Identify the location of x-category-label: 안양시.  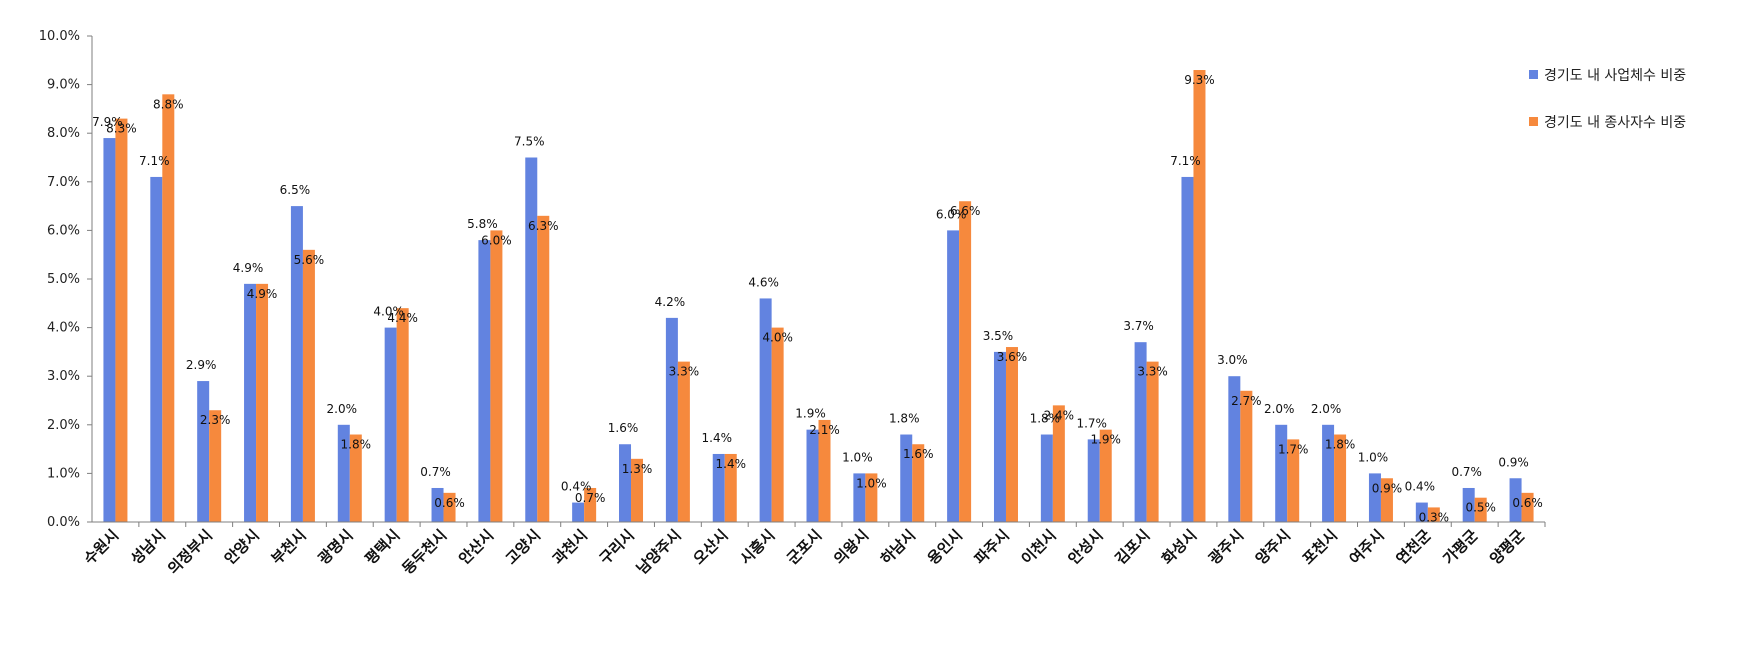
(242, 547).